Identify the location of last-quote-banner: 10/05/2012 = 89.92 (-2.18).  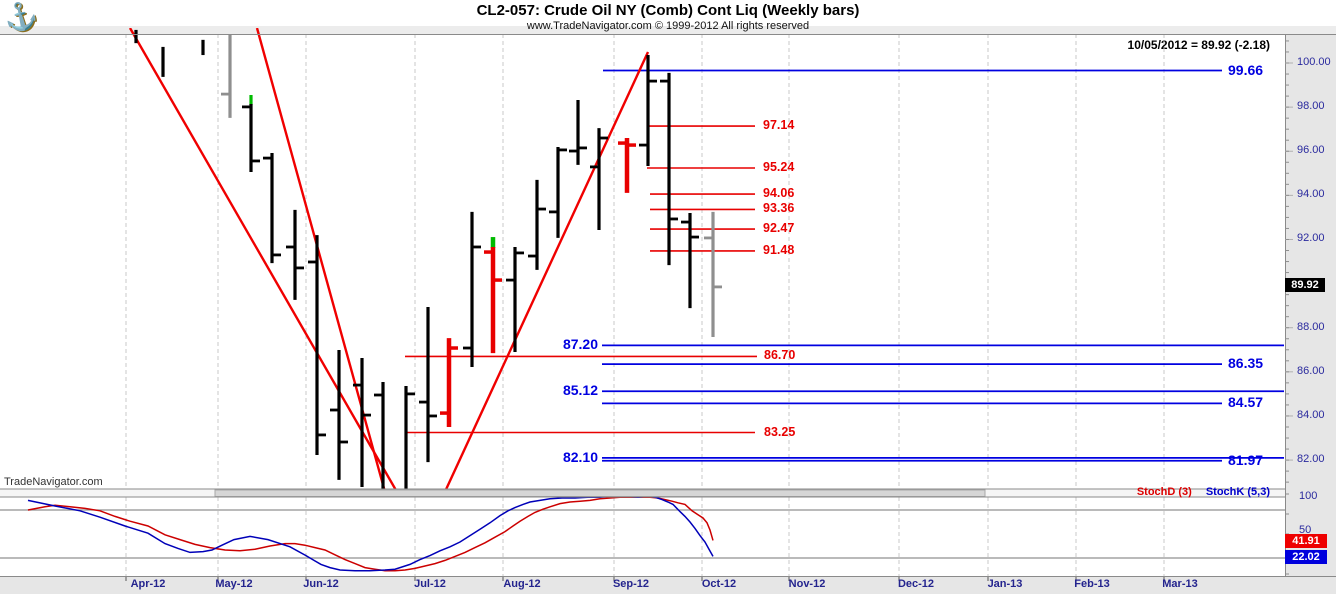
(1198, 45).